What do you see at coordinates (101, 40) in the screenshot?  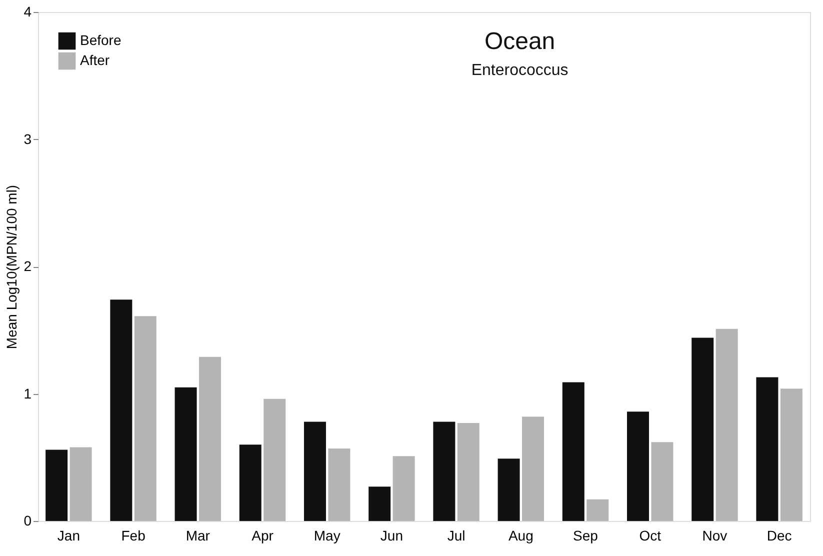 I see `legend-label: Before` at bounding box center [101, 40].